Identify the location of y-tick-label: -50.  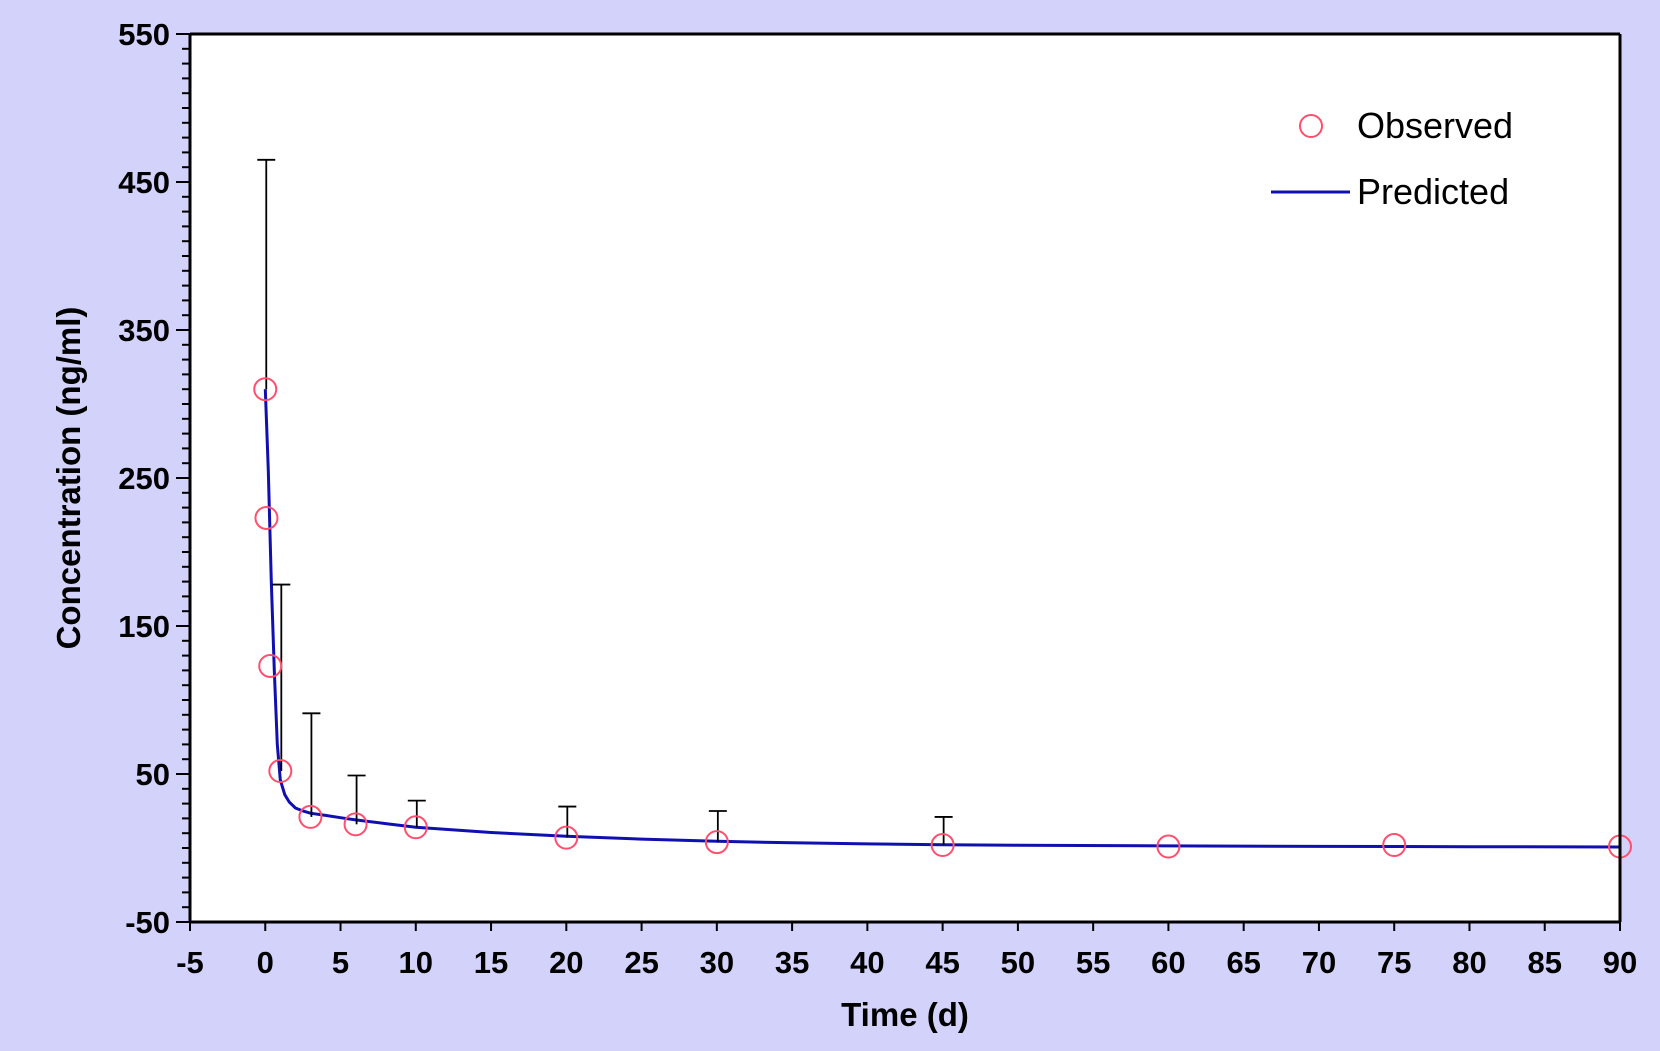
(147, 922).